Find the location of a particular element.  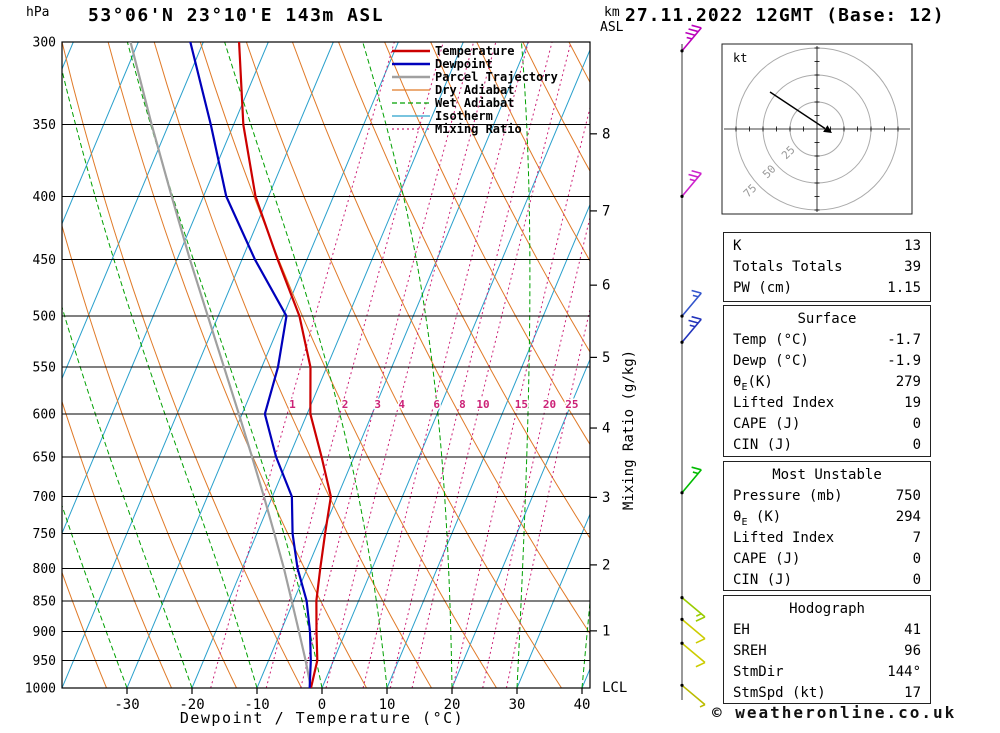

temp-tick-label: -10 is located at coordinates (256, 705).